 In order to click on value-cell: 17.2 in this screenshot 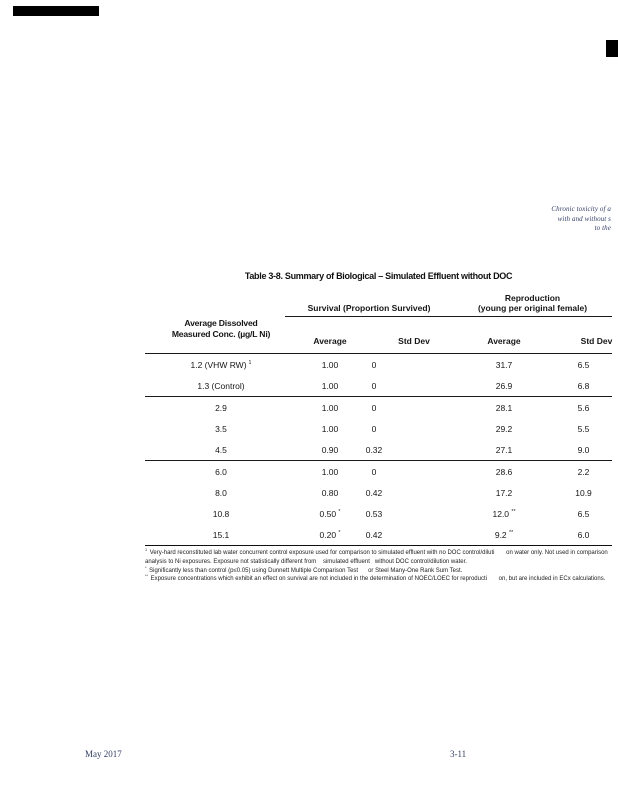, I will do `click(504, 492)`.